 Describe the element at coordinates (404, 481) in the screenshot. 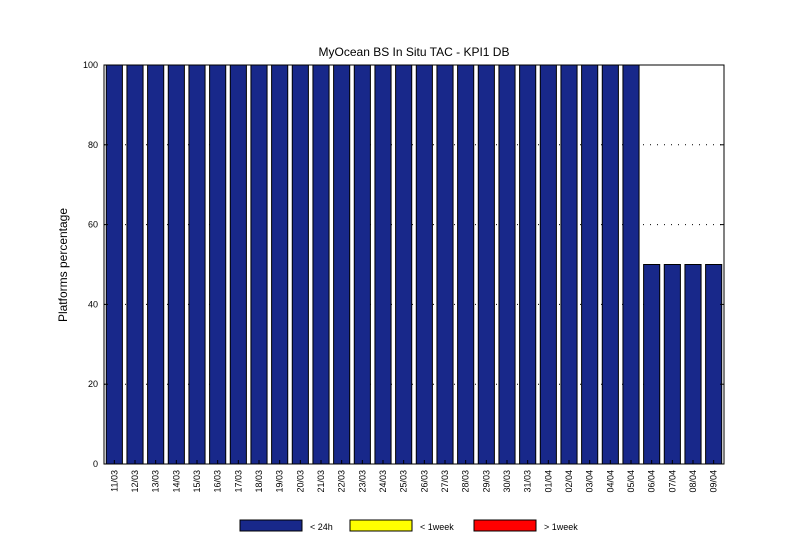

I see `x-tick-label-25-03: 25/03` at that location.